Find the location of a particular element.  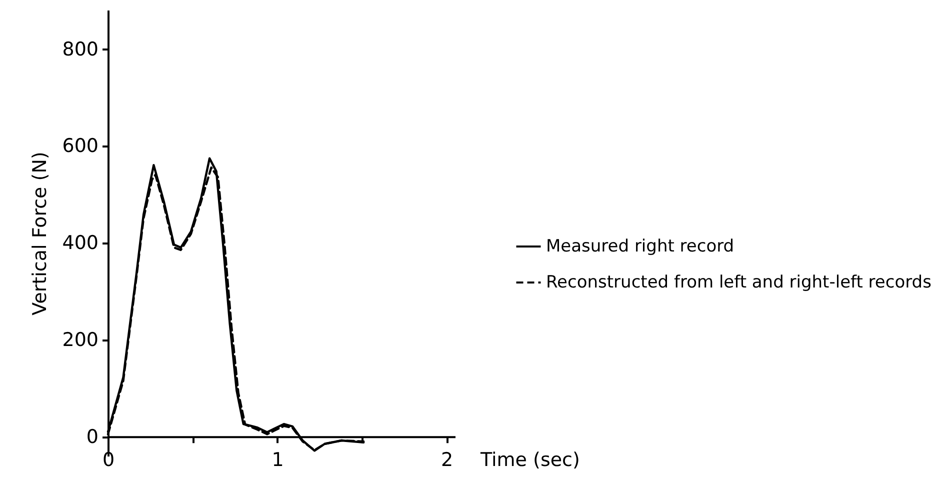

y-tick-label: 800 is located at coordinates (80, 49).